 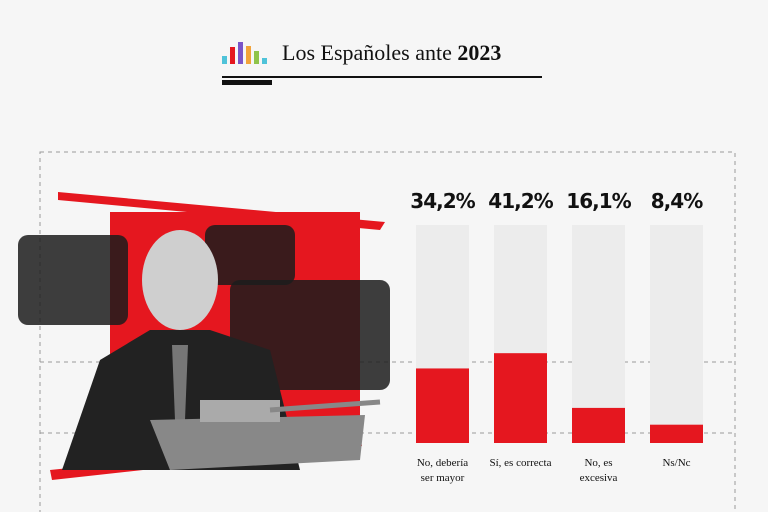 What do you see at coordinates (244, 53) in the screenshot?
I see `logo` at bounding box center [244, 53].